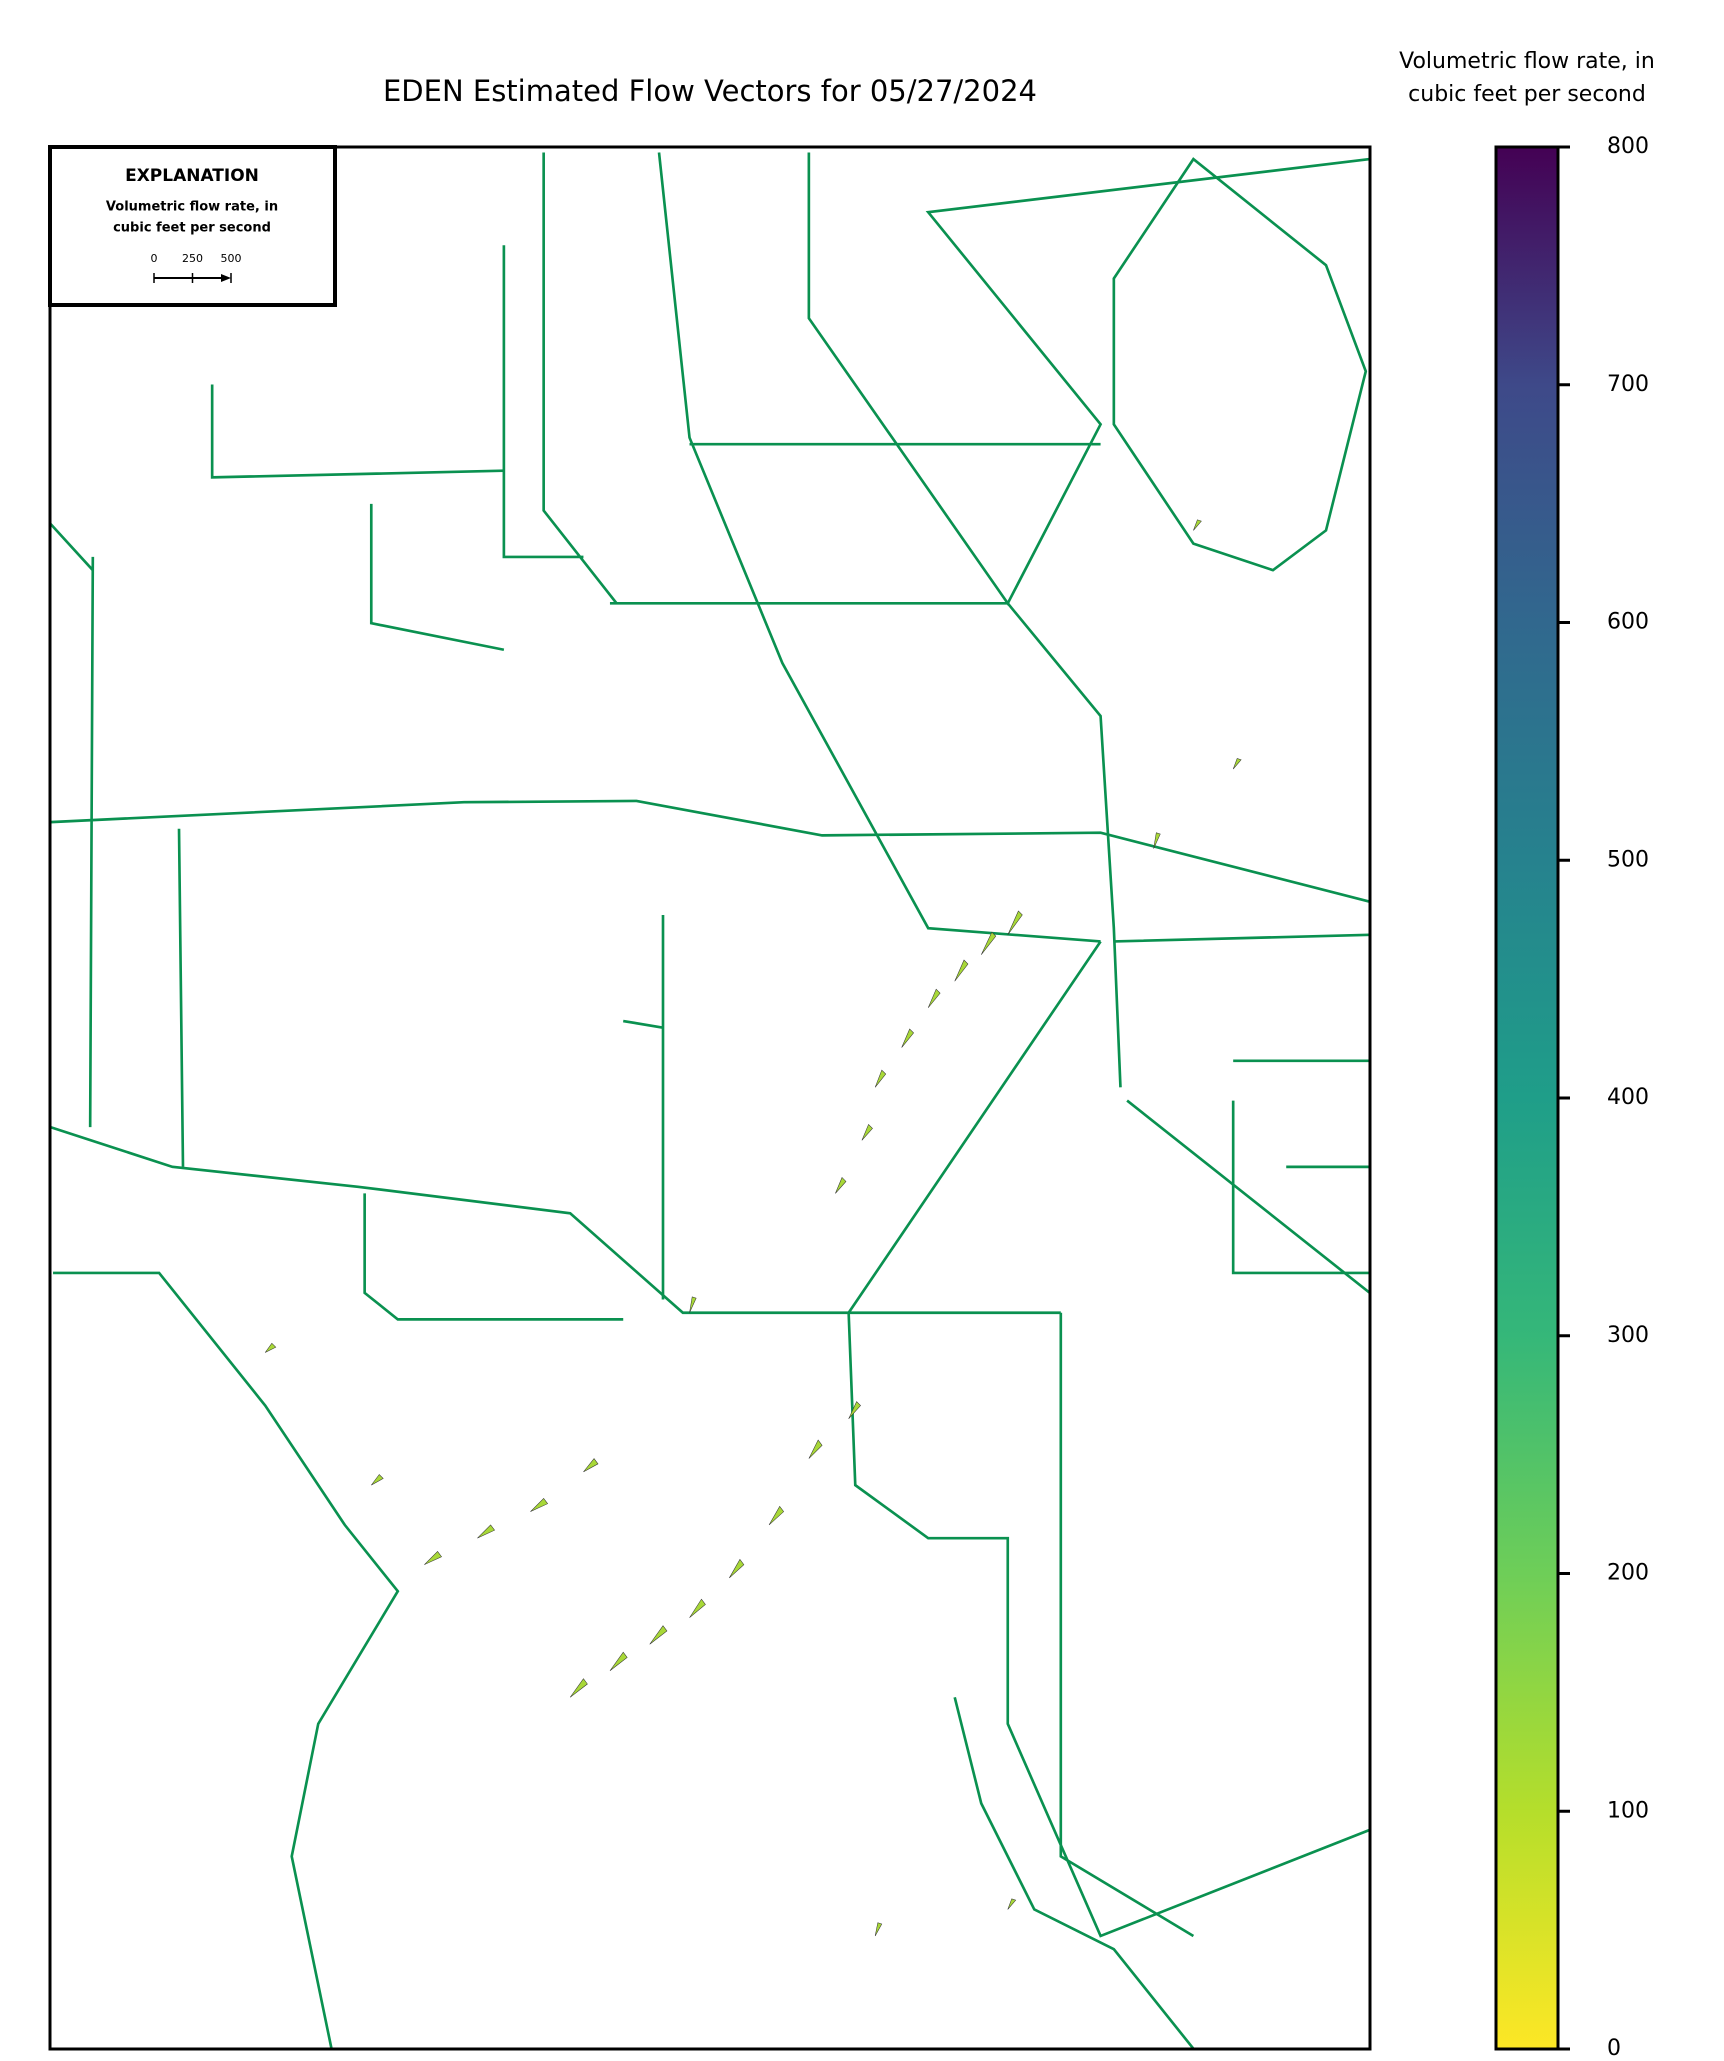 This screenshot has height=2061, width=1724. I want to click on colorbar-tick-label: 700, so click(1628, 384).